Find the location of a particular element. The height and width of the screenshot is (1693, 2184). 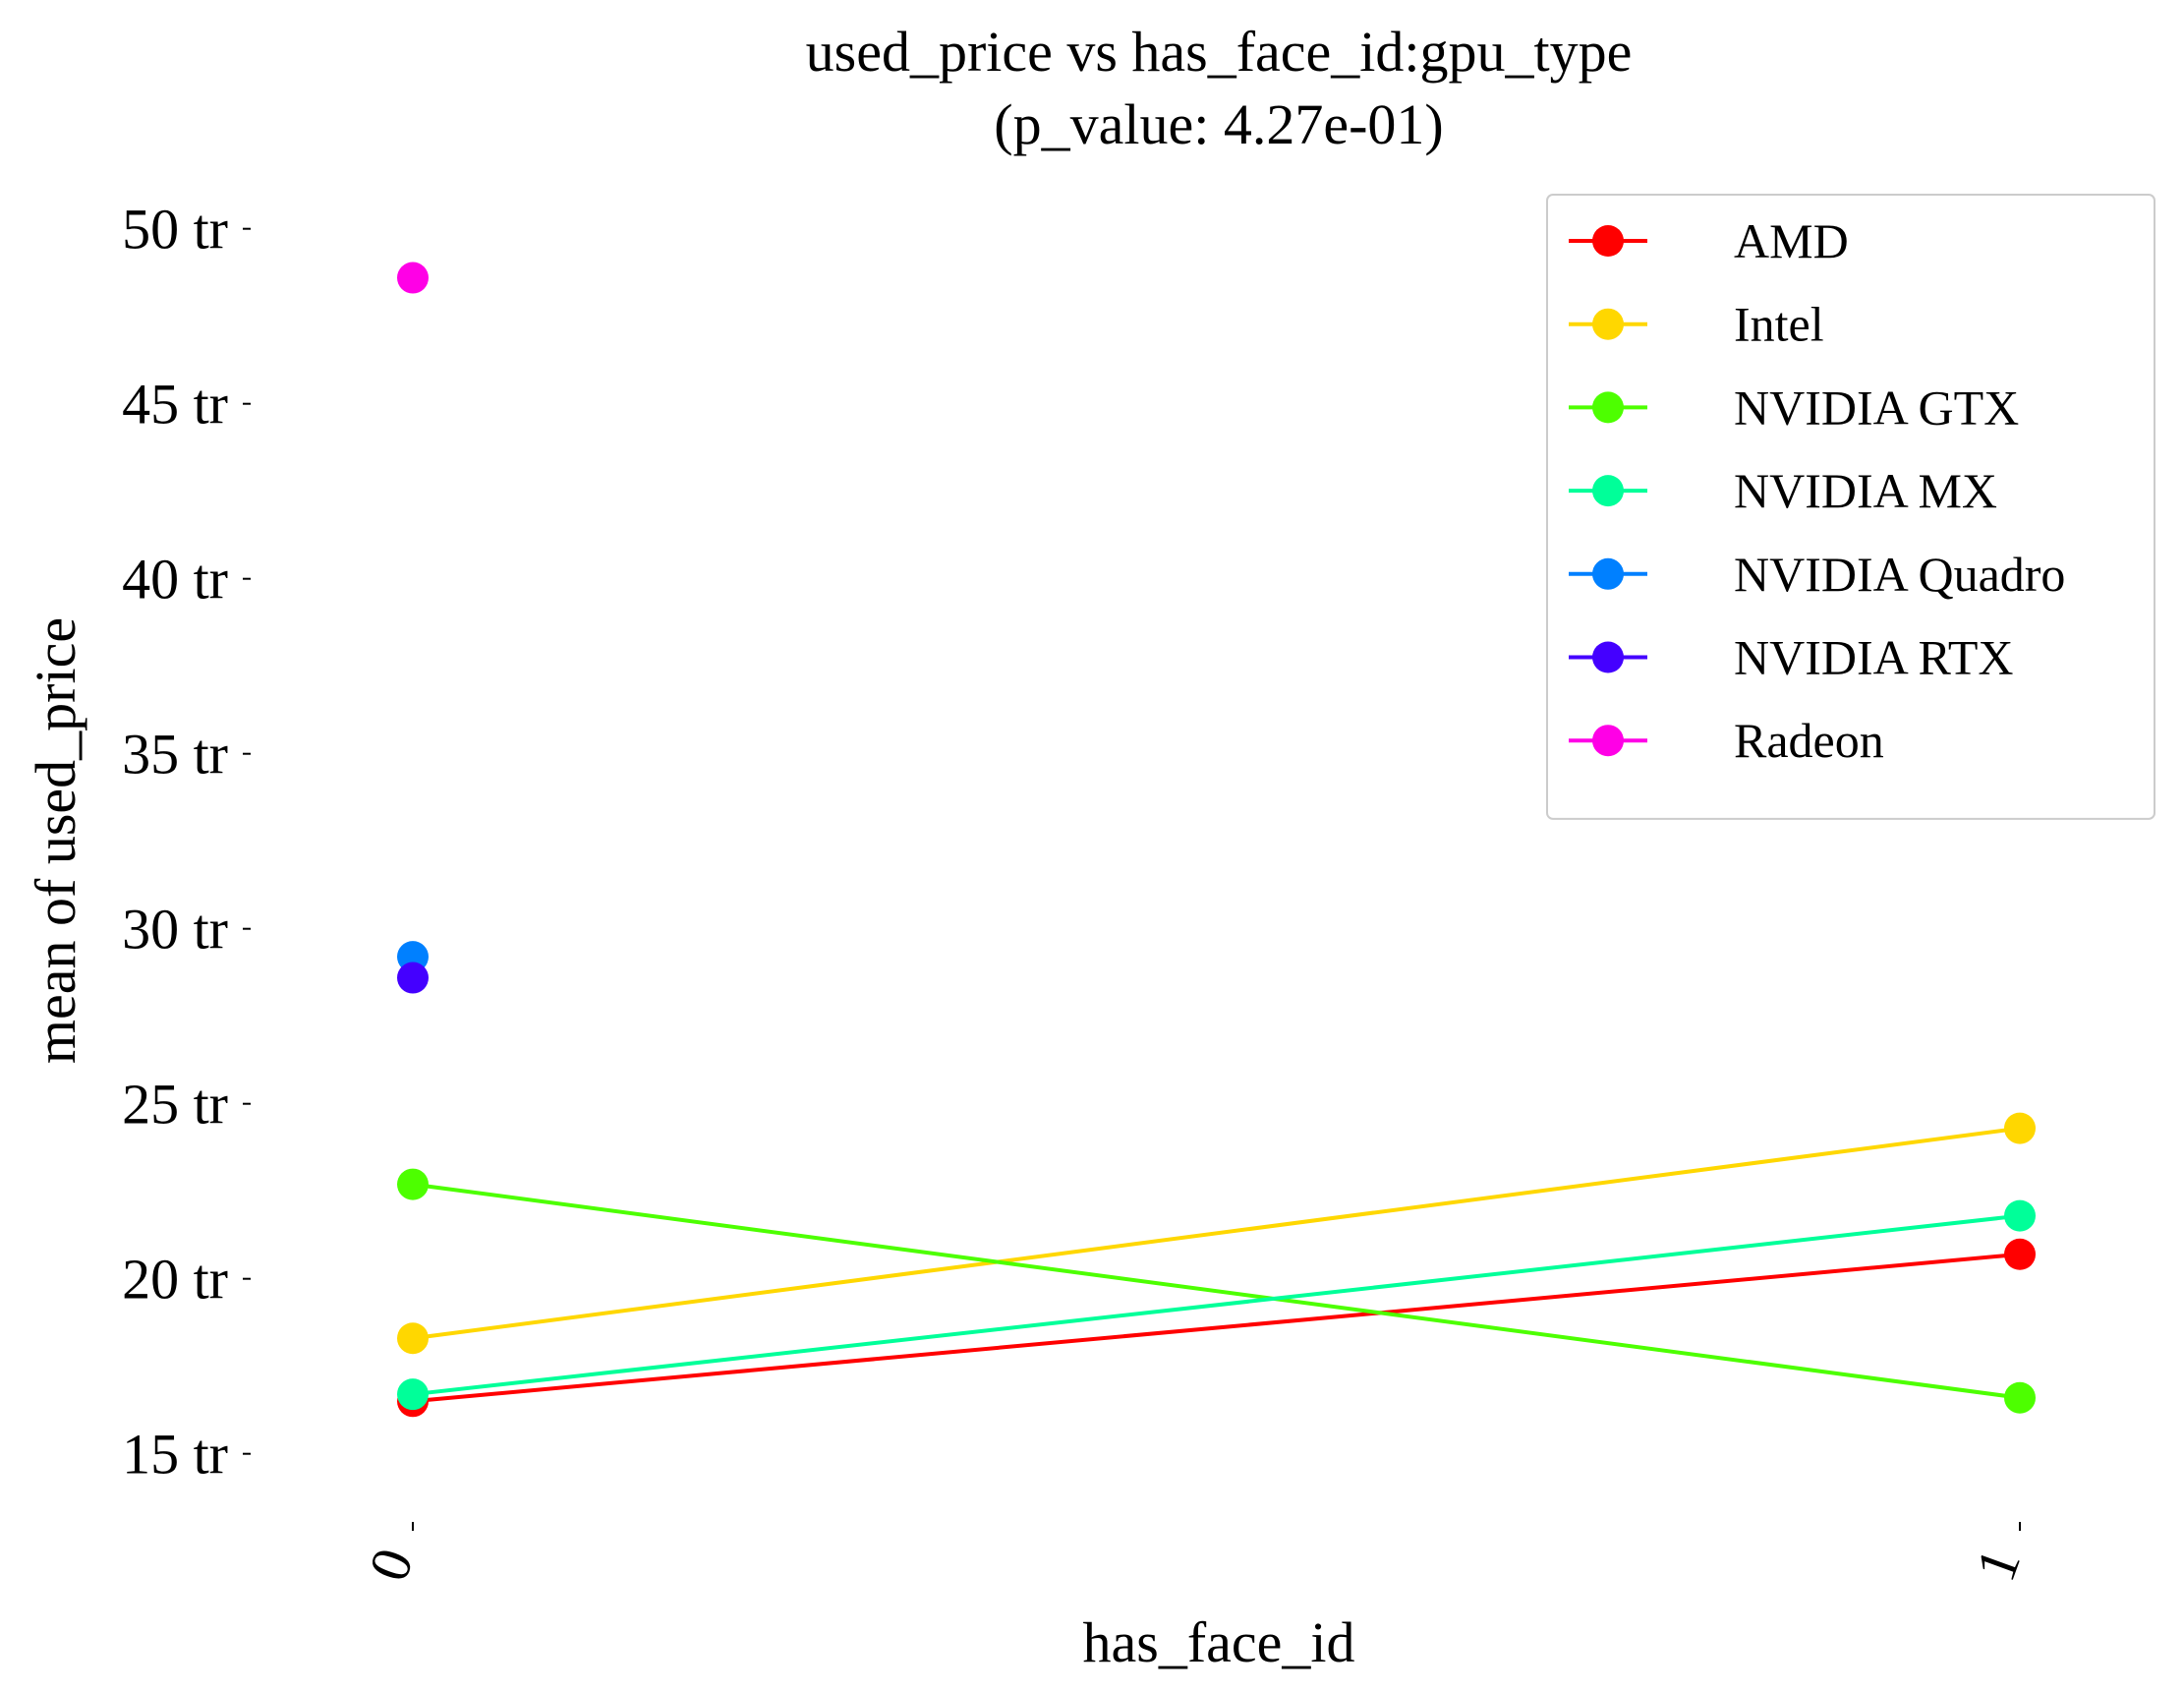

series-nvidia-mx is located at coordinates (1216, 1305).